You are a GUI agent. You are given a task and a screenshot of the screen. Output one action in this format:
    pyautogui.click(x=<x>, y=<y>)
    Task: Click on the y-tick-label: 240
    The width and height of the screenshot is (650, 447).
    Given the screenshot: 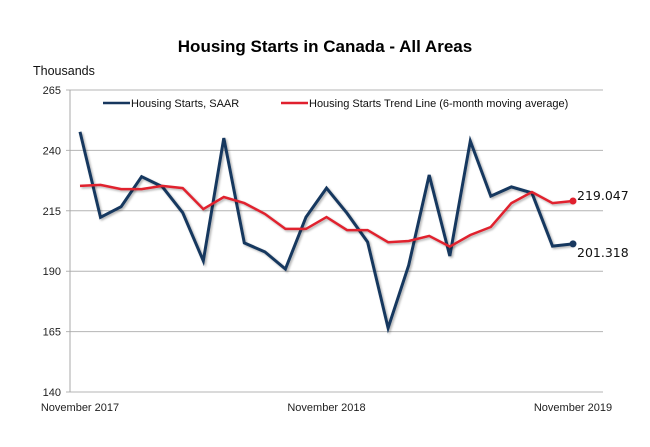 What is the action you would take?
    pyautogui.click(x=52, y=151)
    